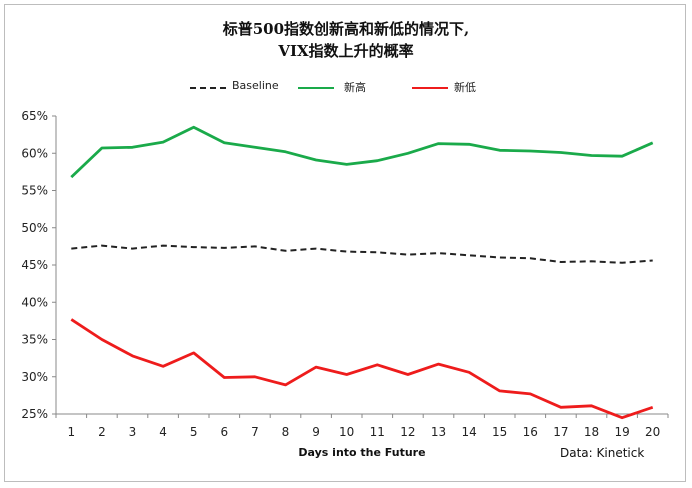 This screenshot has height=488, width=692. I want to click on x-tick-label: 20, so click(652, 432).